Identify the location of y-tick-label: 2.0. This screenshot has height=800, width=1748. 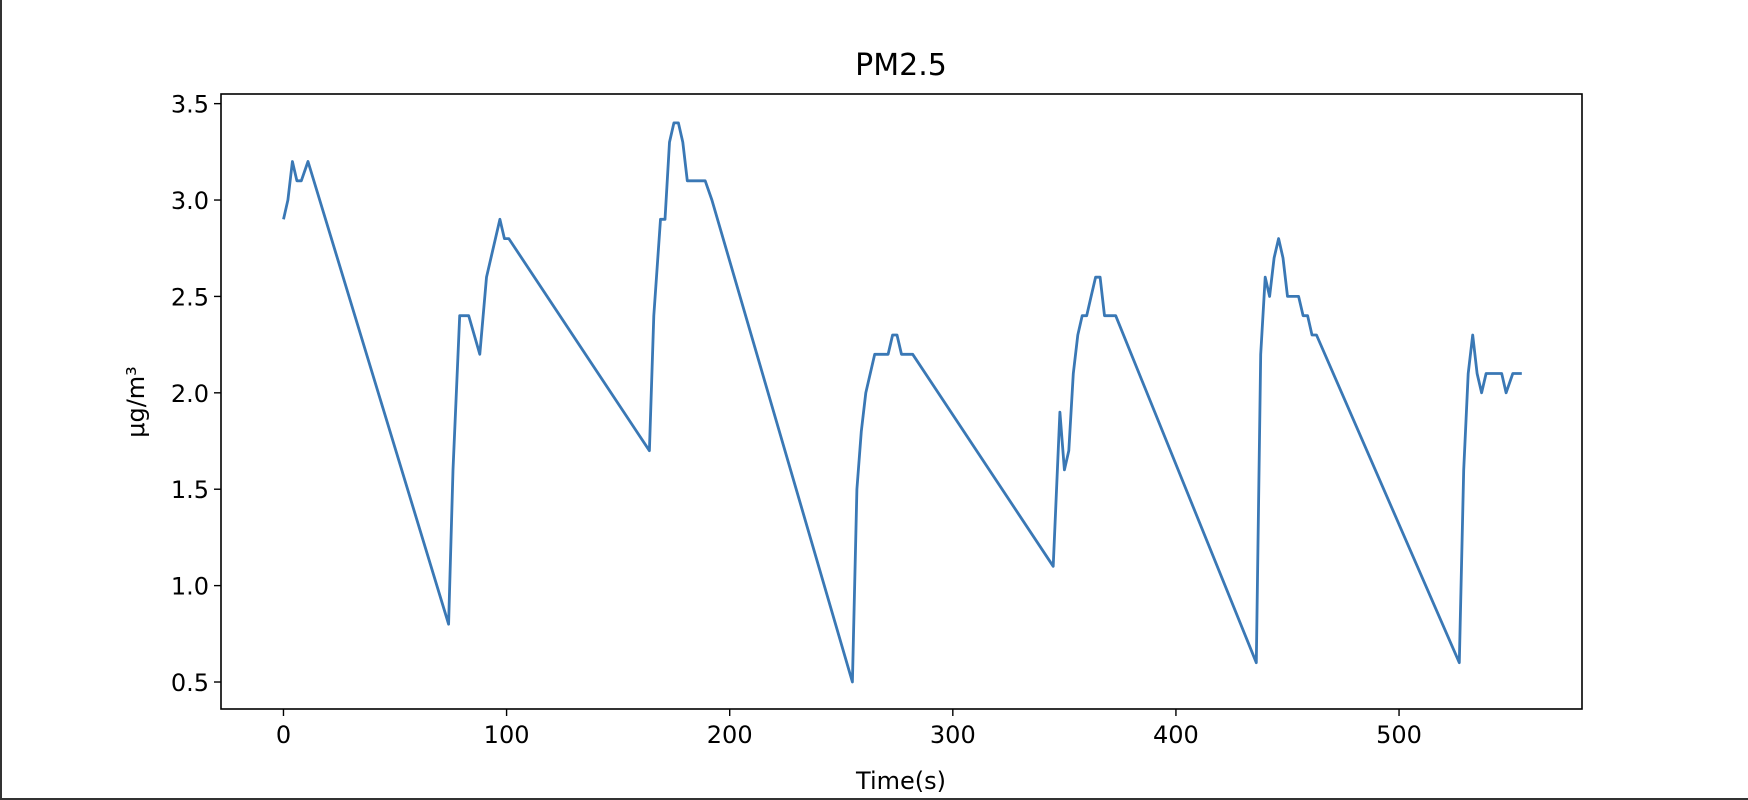
(190, 394).